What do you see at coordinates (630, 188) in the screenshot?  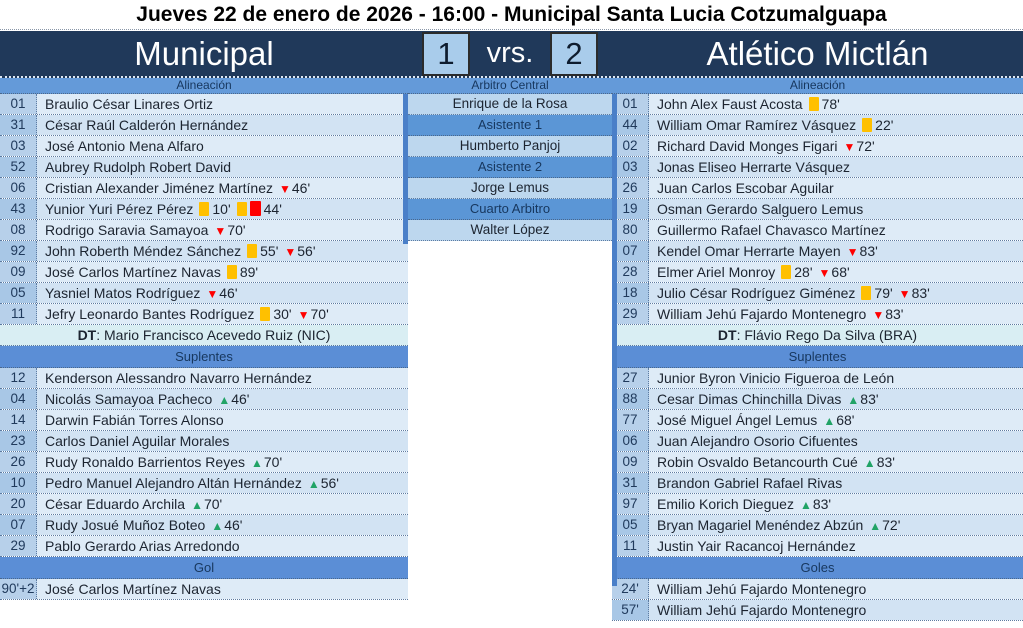 I see `shirt-number: 26` at bounding box center [630, 188].